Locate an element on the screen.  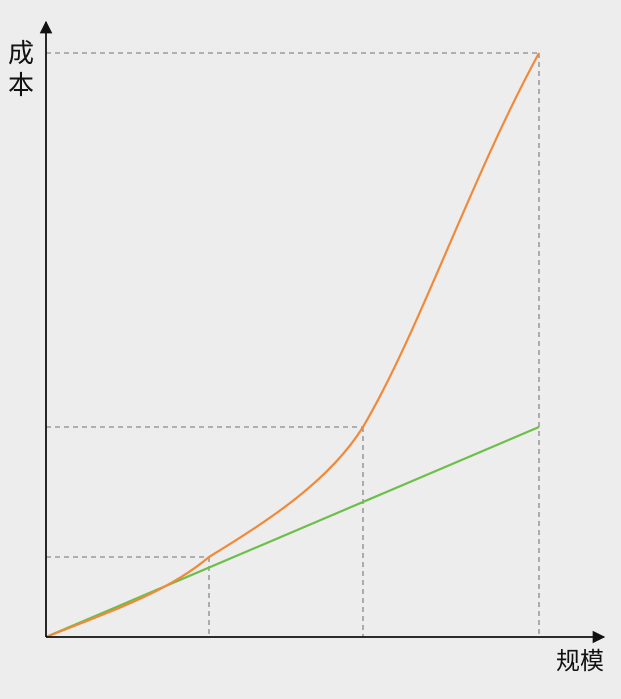
y-axis-label-char: 成 is located at coordinates (20, 54).